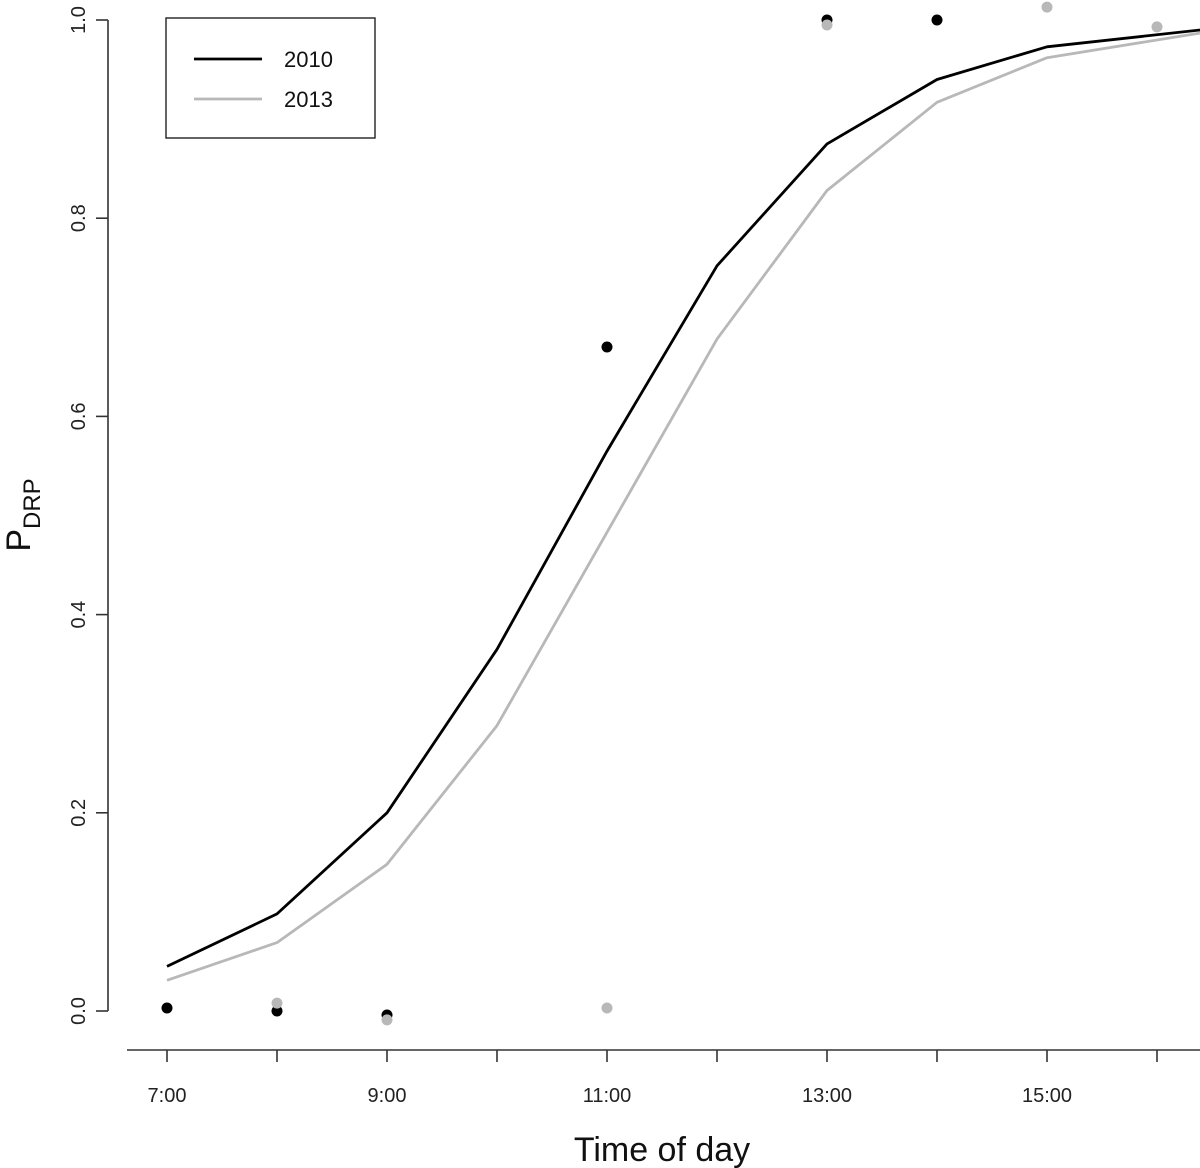  I want to click on y-axis-title-sub: DRP, so click(32, 503).